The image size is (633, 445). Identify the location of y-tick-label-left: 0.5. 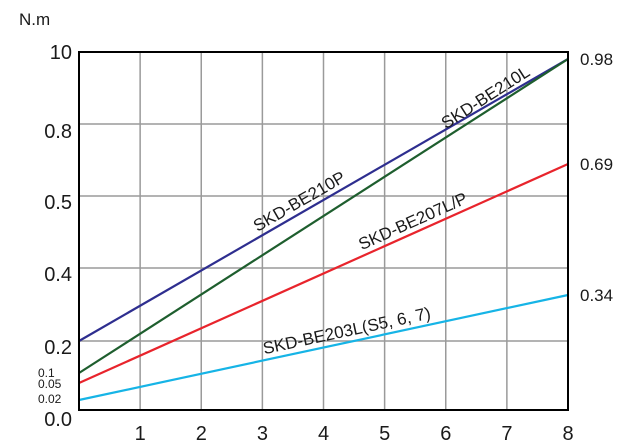
(58, 203).